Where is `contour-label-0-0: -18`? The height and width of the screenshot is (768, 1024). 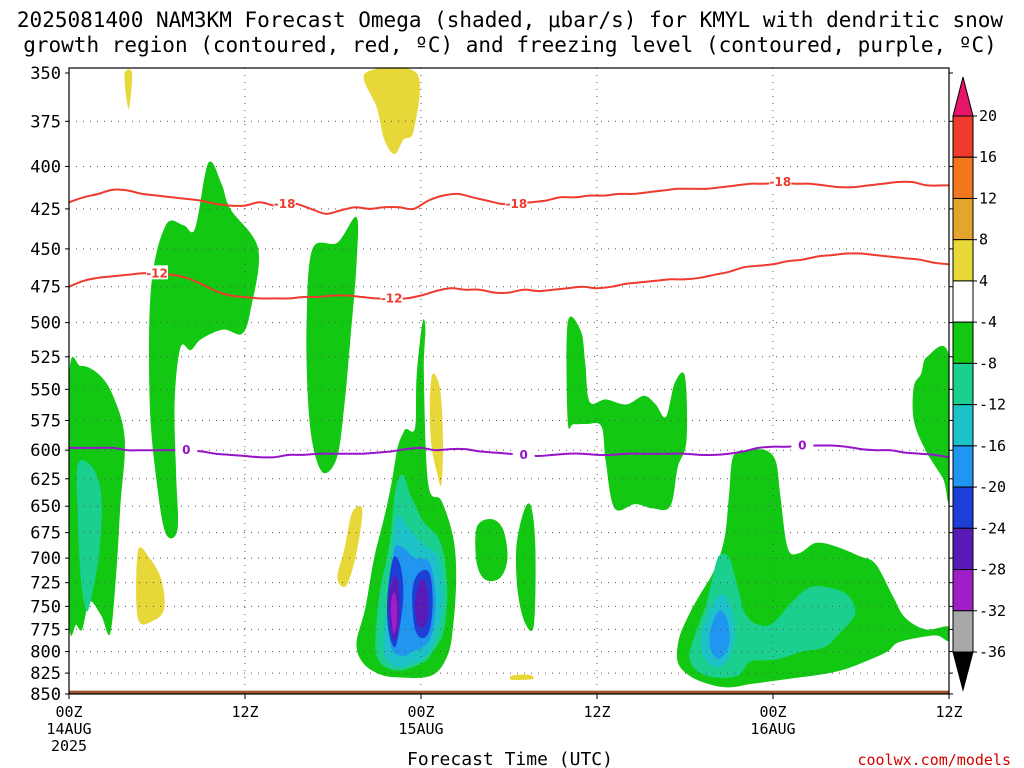
contour-label-0-0: -18 is located at coordinates (285, 204).